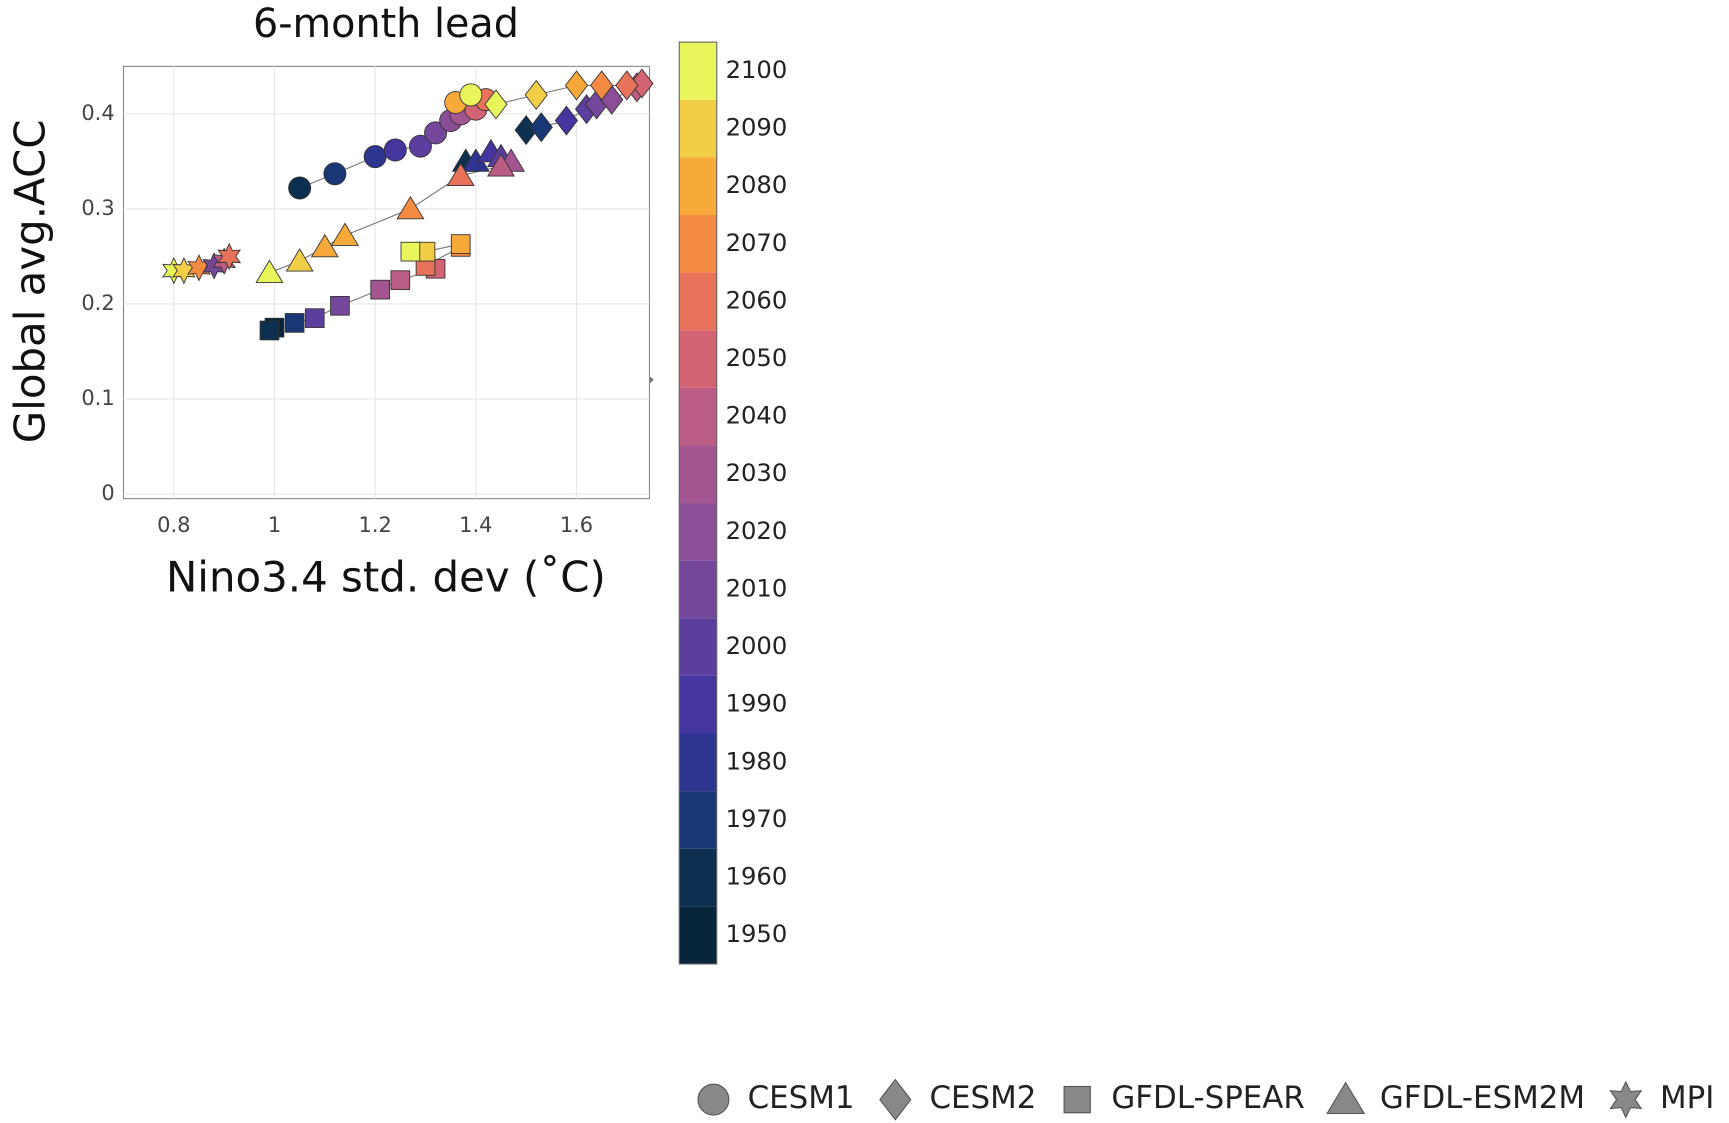 The image size is (1729, 1123). What do you see at coordinates (757, 242) in the screenshot?
I see `colorbar-tick-label: 2070` at bounding box center [757, 242].